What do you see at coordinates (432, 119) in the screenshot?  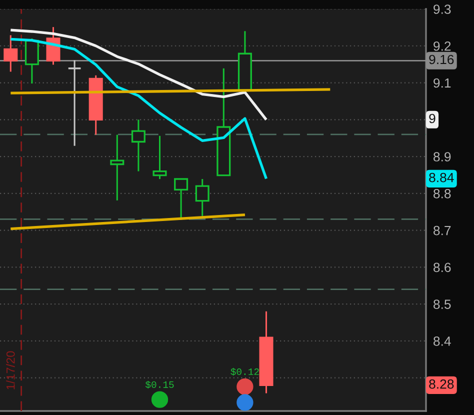 I see `annotation: 9` at bounding box center [432, 119].